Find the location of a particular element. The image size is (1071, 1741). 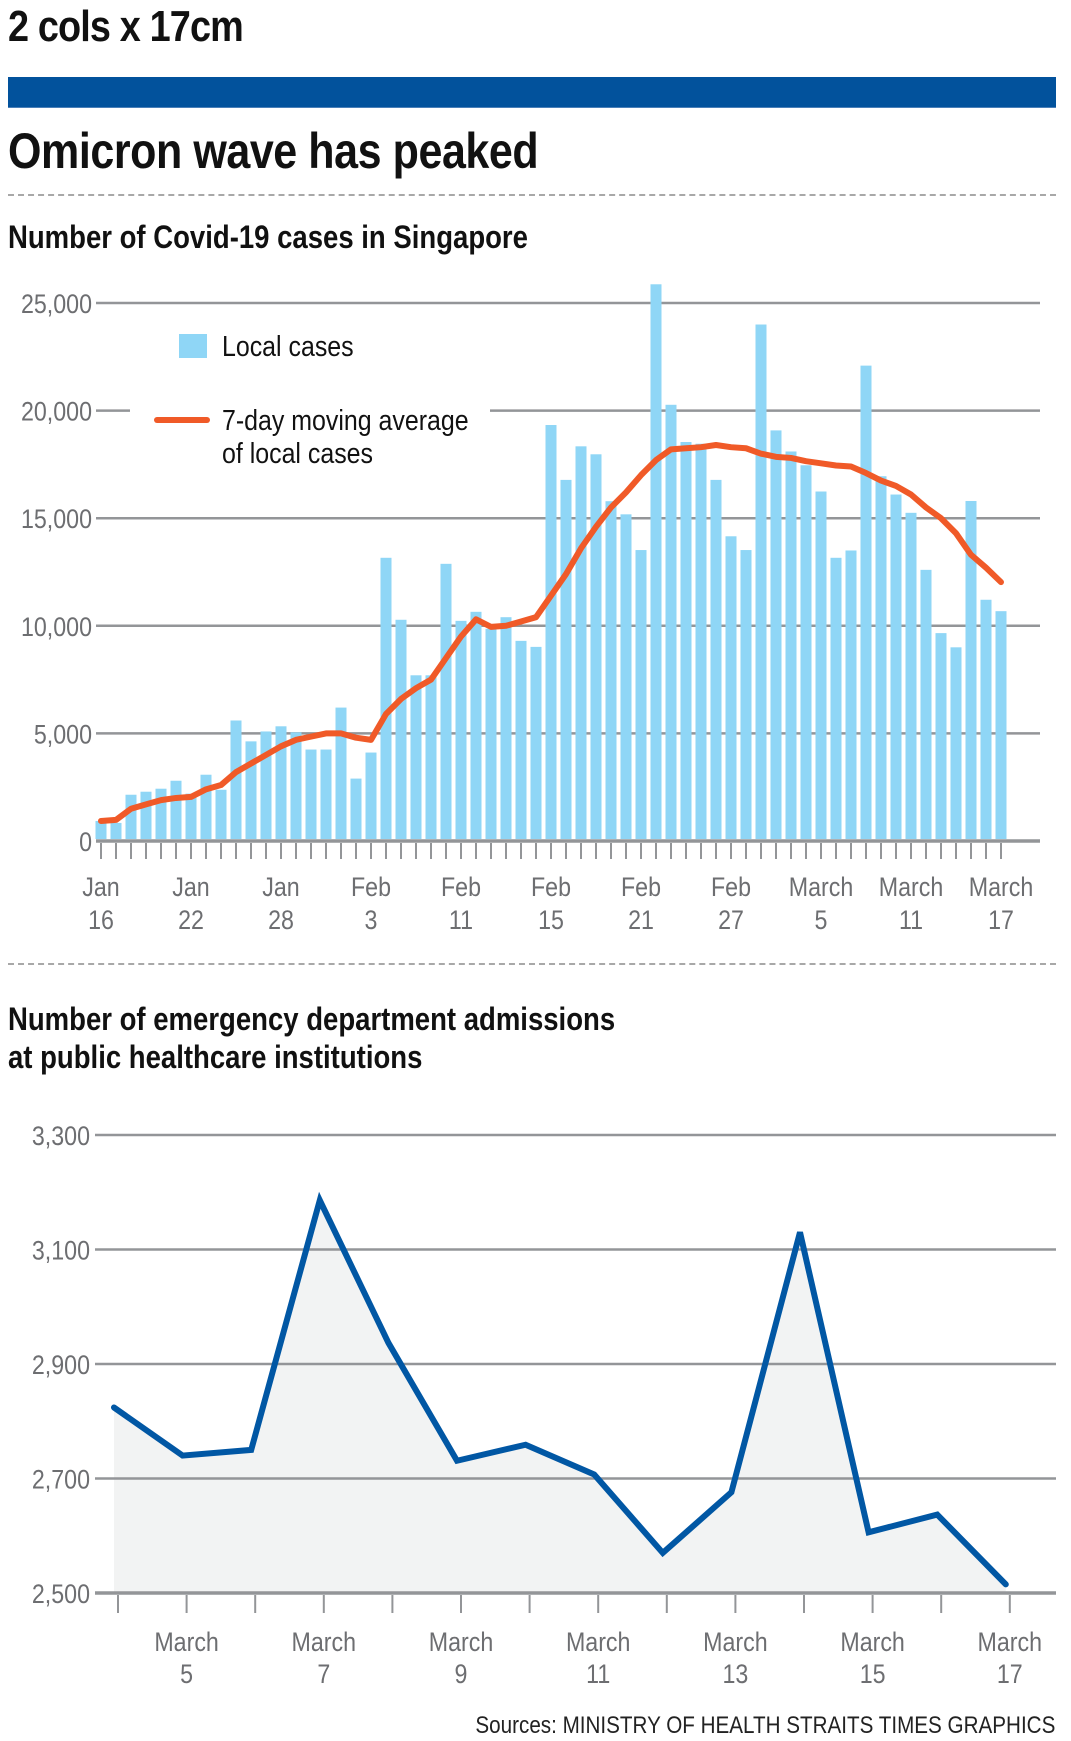

x-tick-label-day: 28 is located at coordinates (281, 920).